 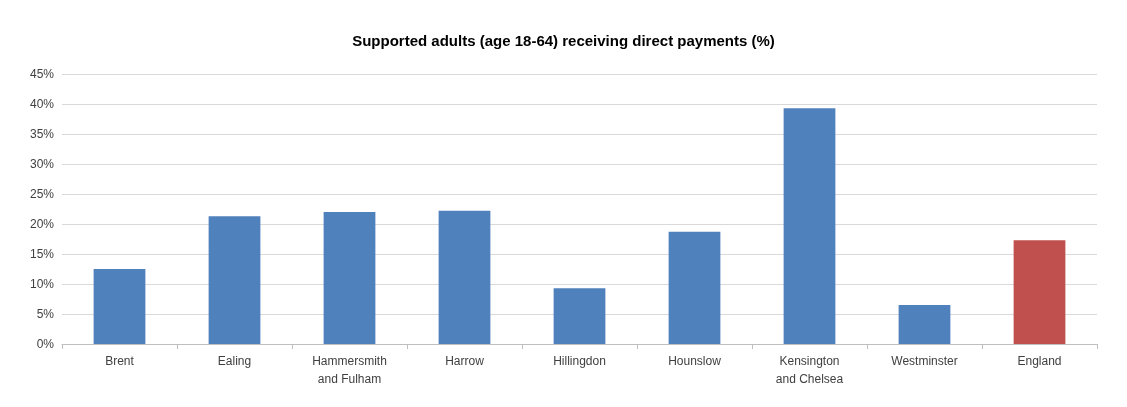 What do you see at coordinates (695, 361) in the screenshot?
I see `x-tick-label: Hounslow` at bounding box center [695, 361].